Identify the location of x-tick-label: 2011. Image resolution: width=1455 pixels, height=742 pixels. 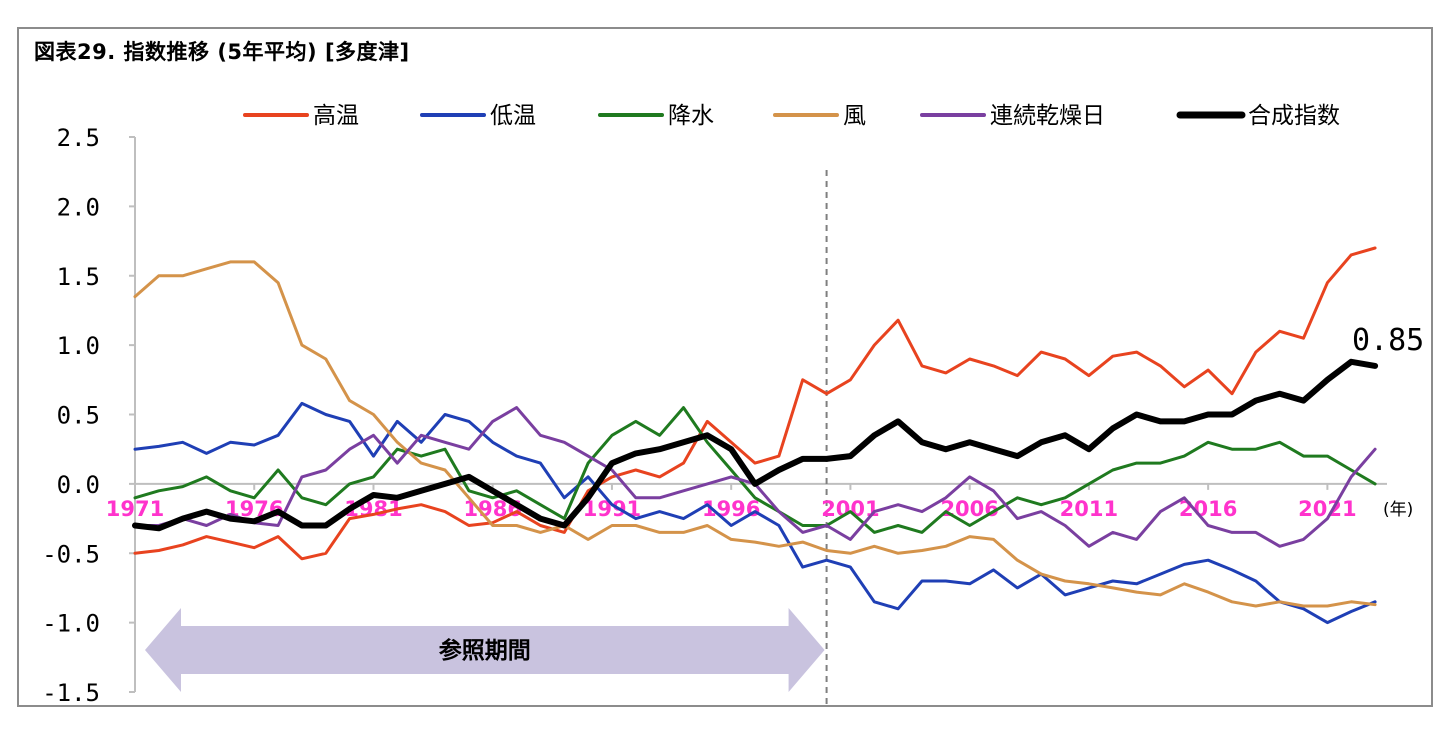
(1089, 509).